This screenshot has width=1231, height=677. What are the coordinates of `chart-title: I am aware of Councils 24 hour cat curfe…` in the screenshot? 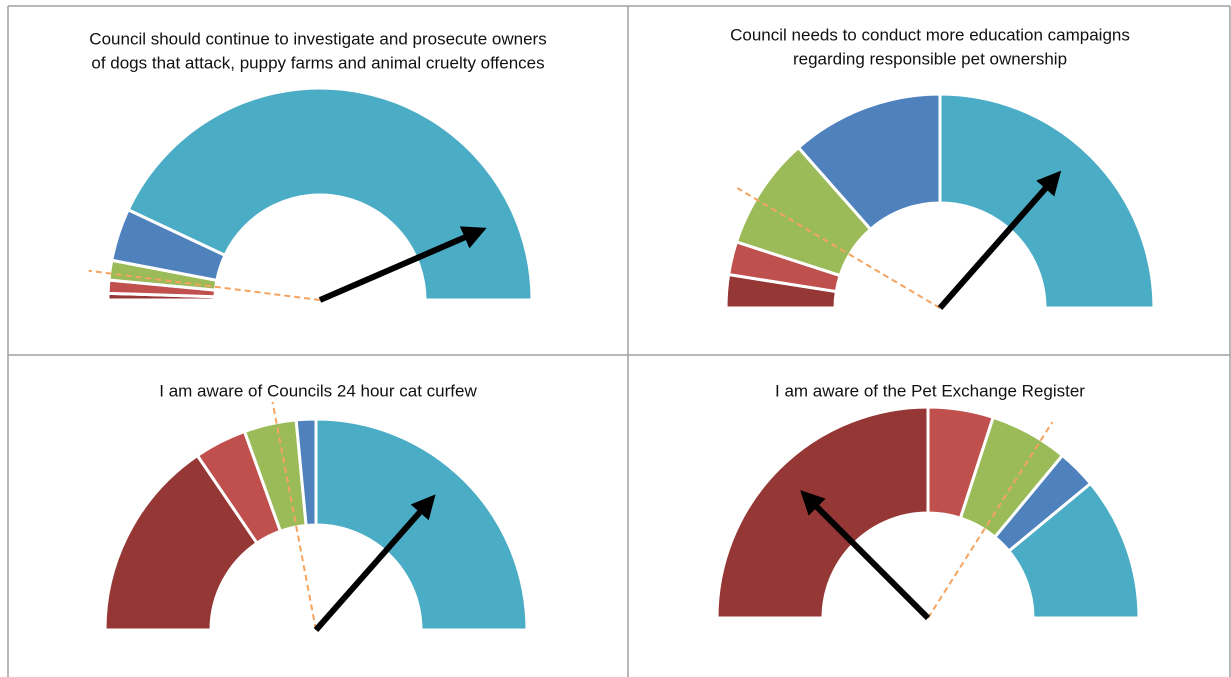 It's located at (318, 390).